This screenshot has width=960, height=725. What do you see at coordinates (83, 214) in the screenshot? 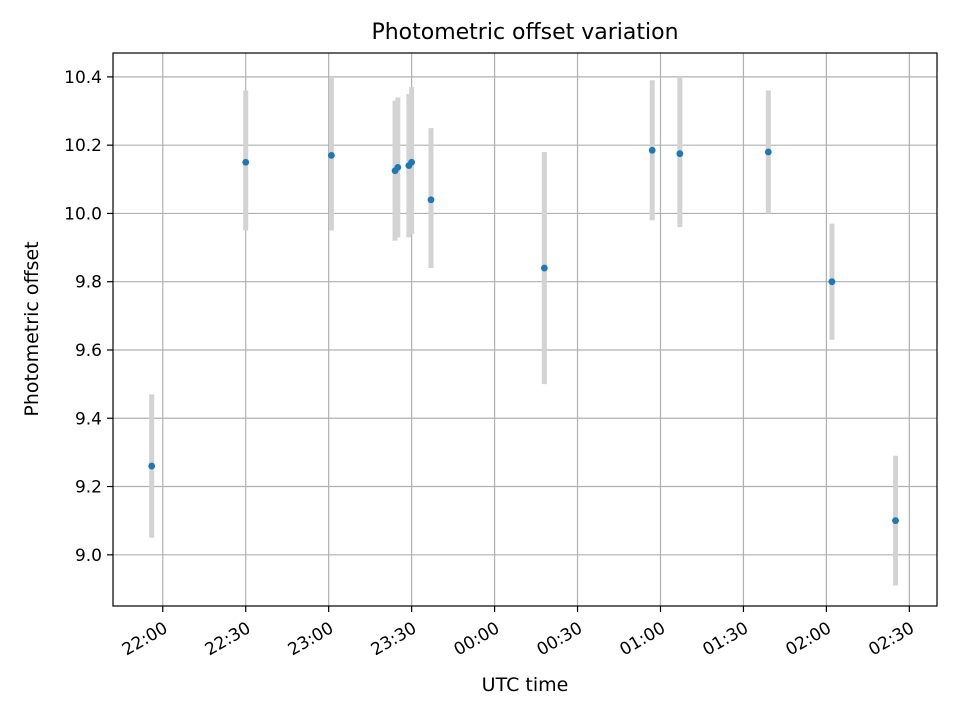
I see `y-tick-label: 10.0` at bounding box center [83, 214].